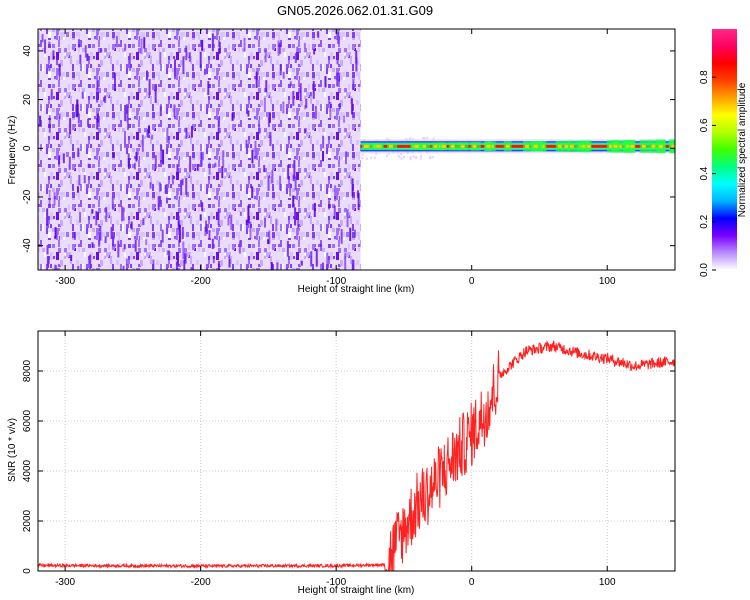  I want to click on y-tick-label: 0, so click(27, 571).